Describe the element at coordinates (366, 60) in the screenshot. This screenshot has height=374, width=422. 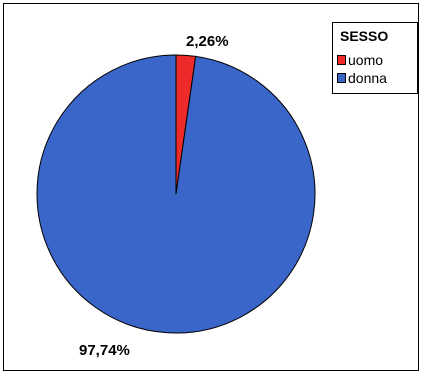
I see `legend-label-uomo: uomo` at that location.